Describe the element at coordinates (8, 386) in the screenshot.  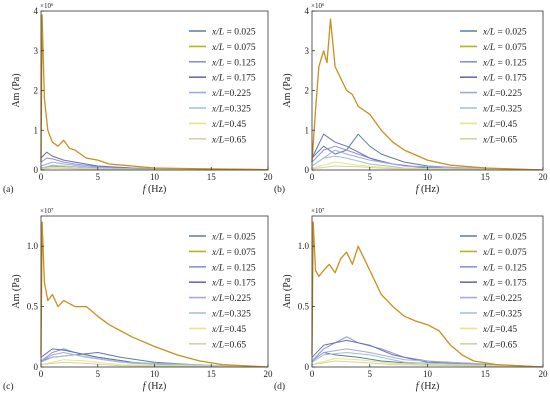
I see `panel-label: (c)` at that location.